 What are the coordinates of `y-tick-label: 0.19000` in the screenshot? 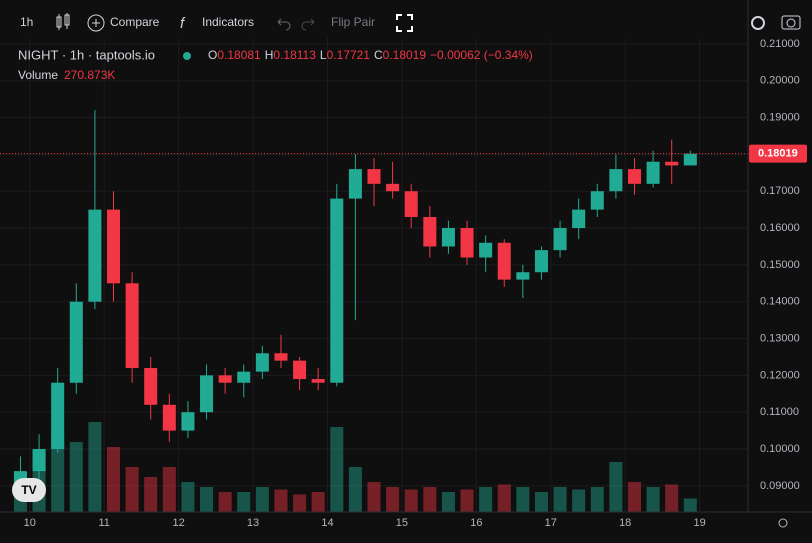 It's located at (780, 117).